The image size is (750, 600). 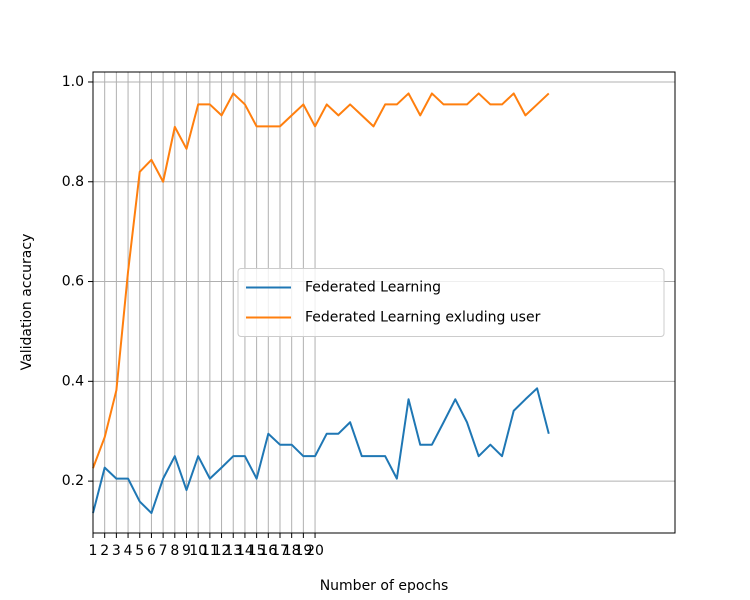 I want to click on x-tick-label: 13, so click(x=233, y=551).